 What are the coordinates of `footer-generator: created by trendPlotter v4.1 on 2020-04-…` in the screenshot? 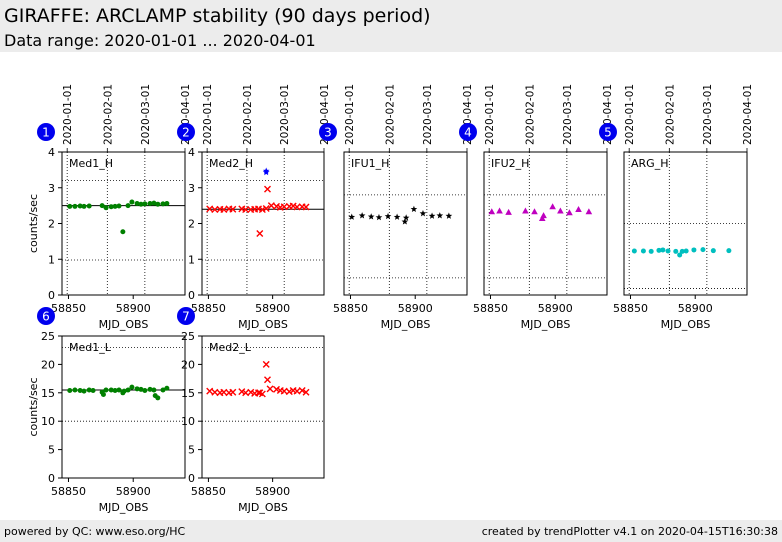 It's located at (629, 531).